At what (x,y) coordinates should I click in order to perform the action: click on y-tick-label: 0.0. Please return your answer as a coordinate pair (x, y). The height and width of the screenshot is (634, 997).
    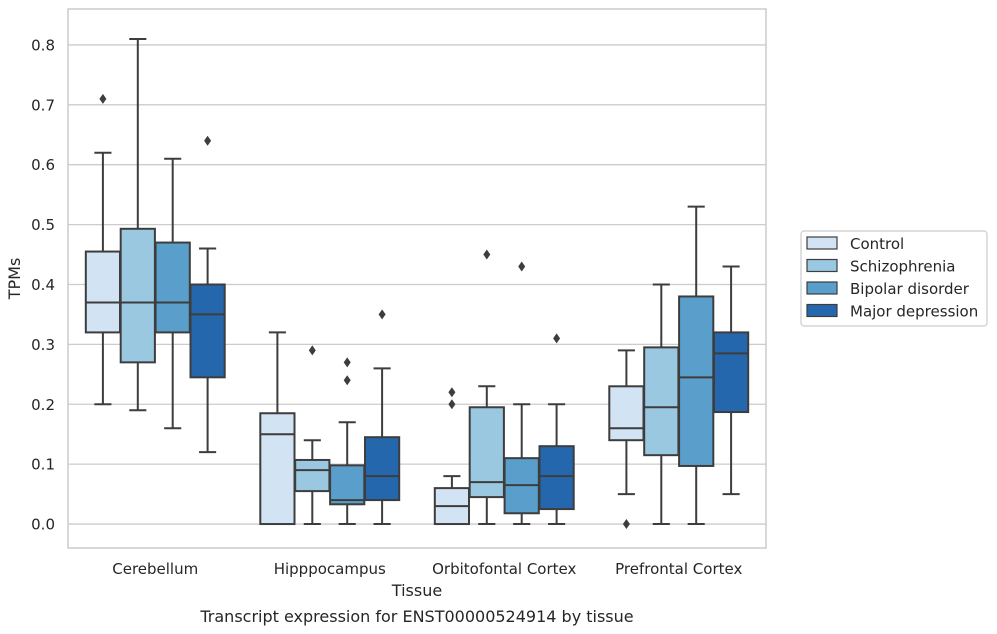
    Looking at the image, I should click on (43, 525).